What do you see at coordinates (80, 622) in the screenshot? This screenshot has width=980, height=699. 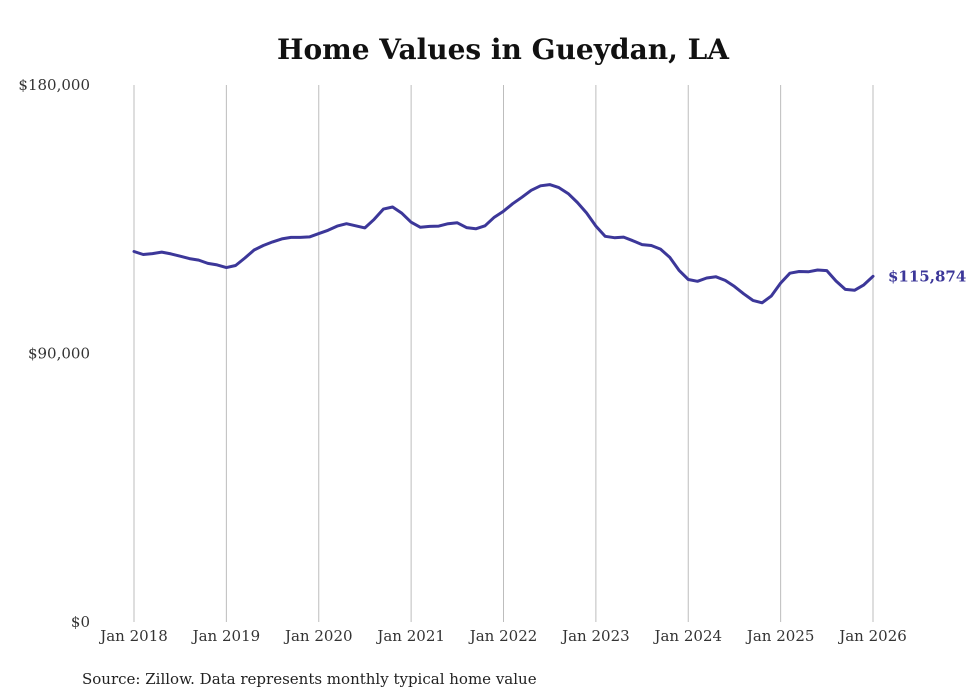 I see `y-tick-label: $0` at bounding box center [80, 622].